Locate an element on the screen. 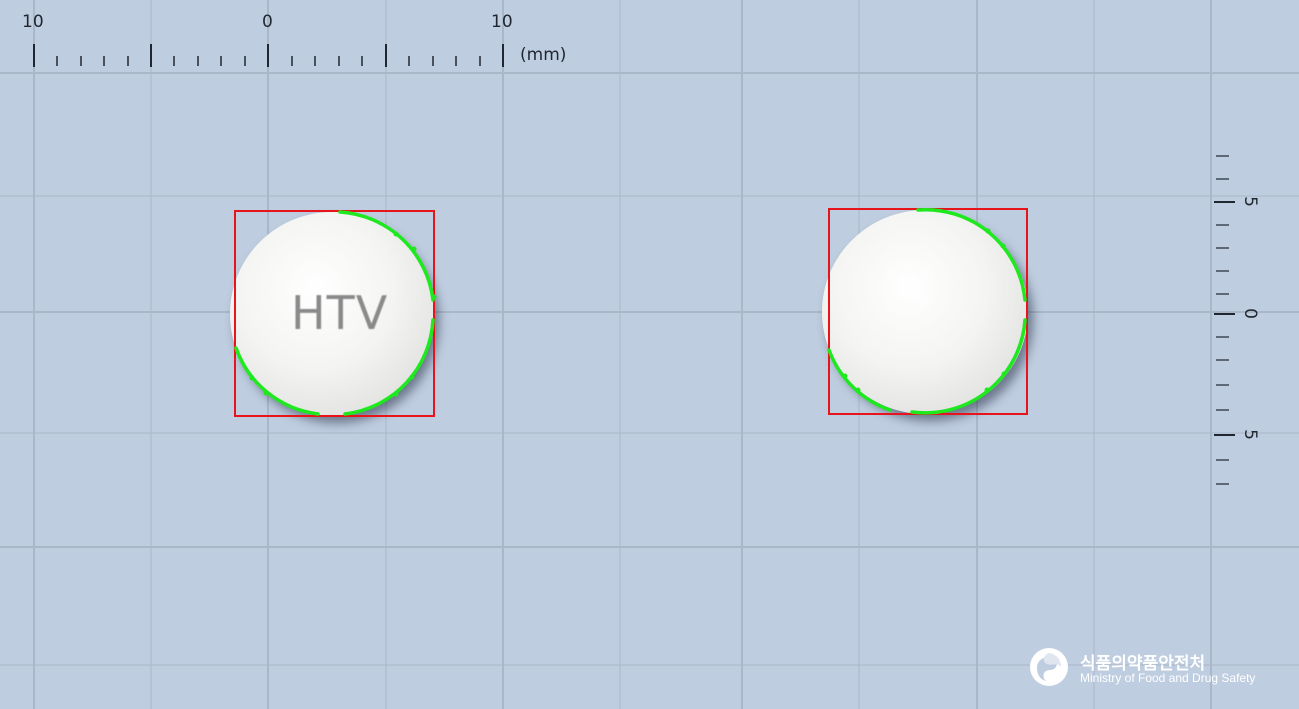 This screenshot has height=709, width=1299. logo-korean-text: 식품의약품안전처 is located at coordinates (1143, 664).